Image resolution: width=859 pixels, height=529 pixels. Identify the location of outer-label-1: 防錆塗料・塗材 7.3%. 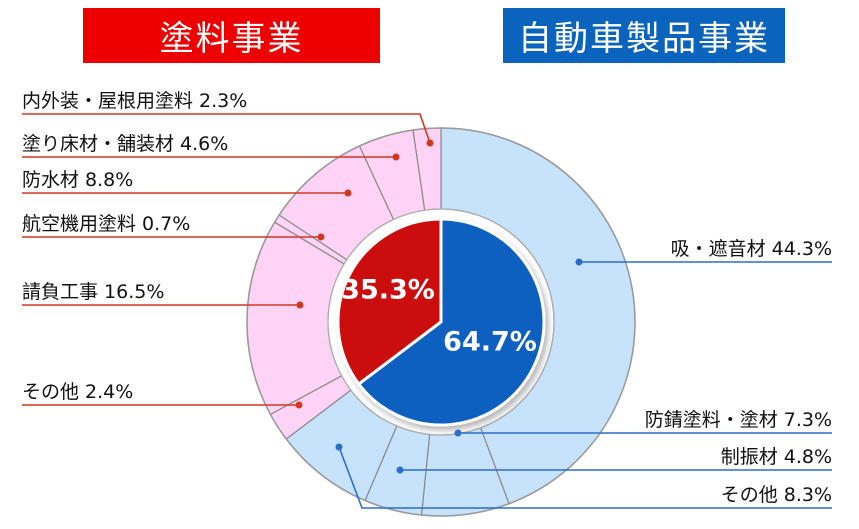
(738, 419).